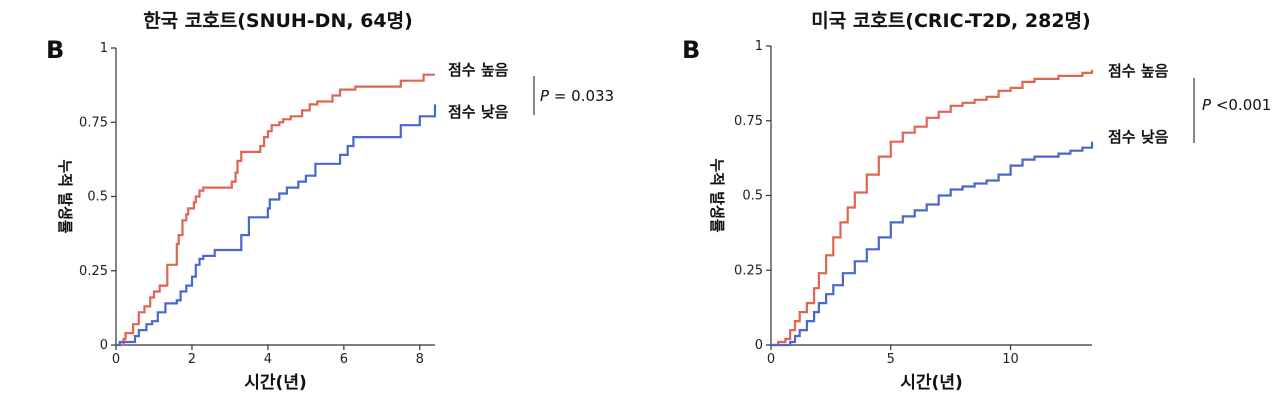 This screenshot has width=1280, height=406. What do you see at coordinates (1241, 105) in the screenshot?
I see `p-value-text: <0.001` at bounding box center [1241, 105].